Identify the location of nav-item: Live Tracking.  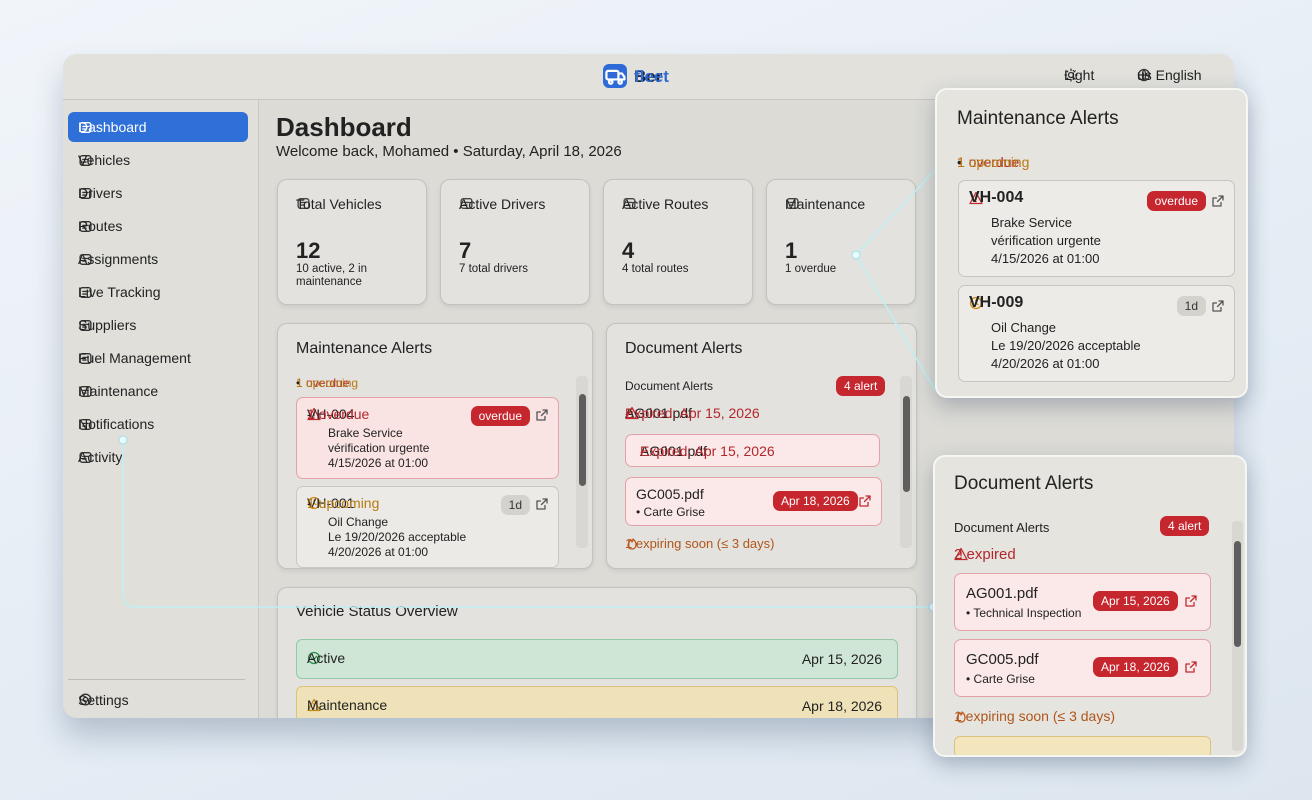
(158, 292).